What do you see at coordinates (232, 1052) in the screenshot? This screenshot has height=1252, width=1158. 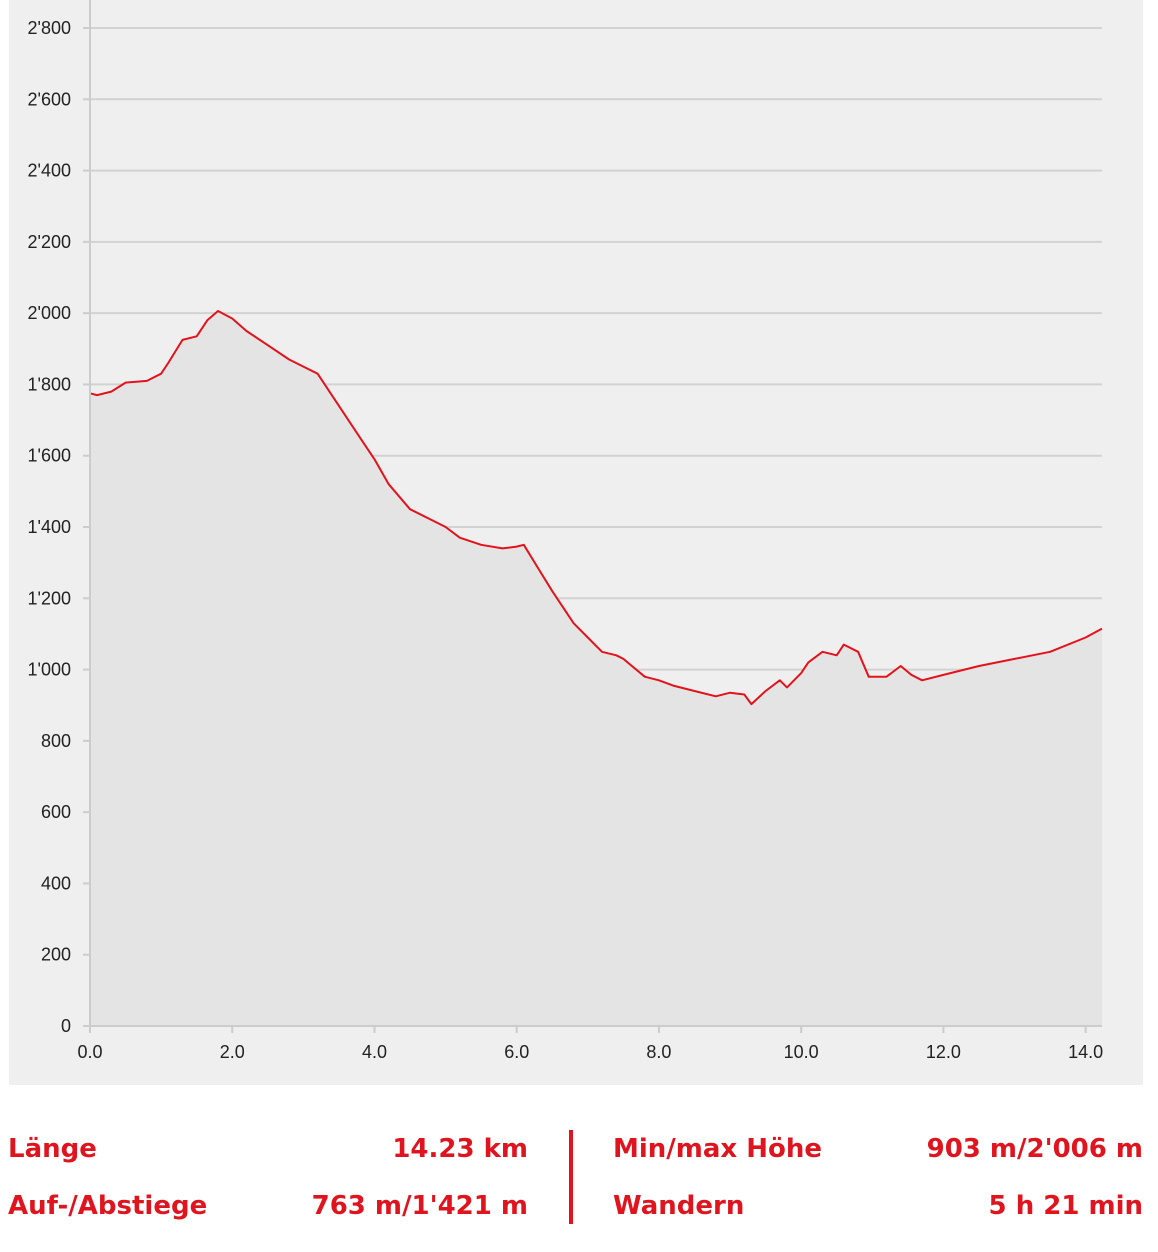 I see `x-tick-label: 2.0` at bounding box center [232, 1052].